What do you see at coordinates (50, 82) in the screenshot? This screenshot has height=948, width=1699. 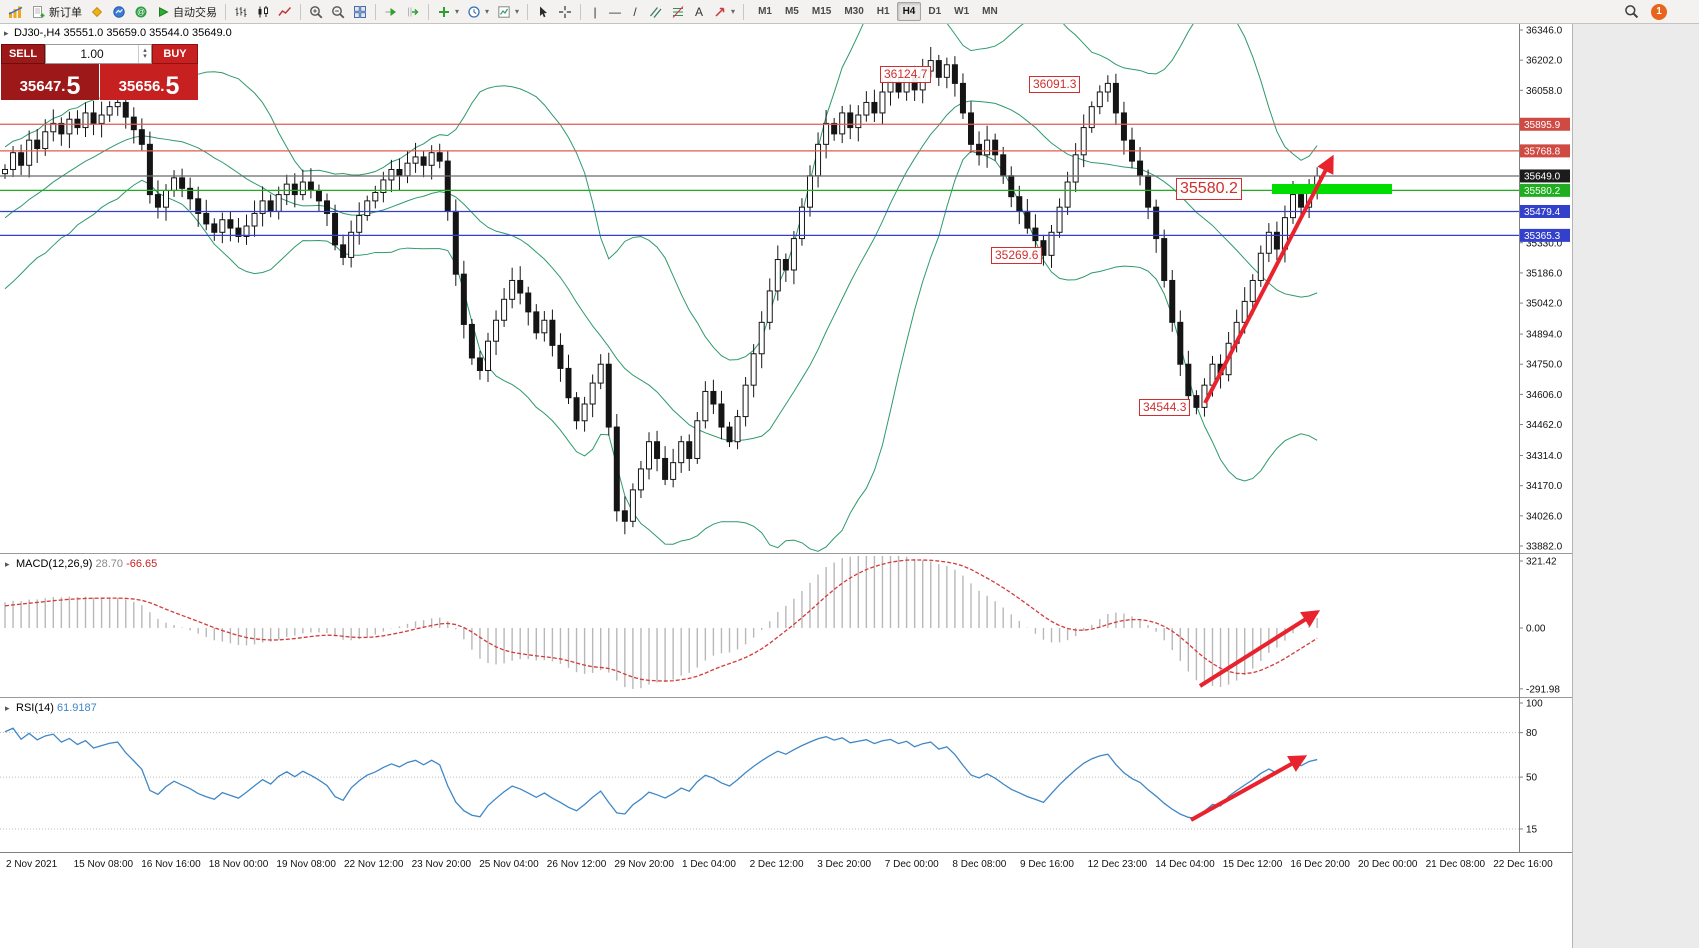 I see `sell-price: 35647. 5` at bounding box center [50, 82].